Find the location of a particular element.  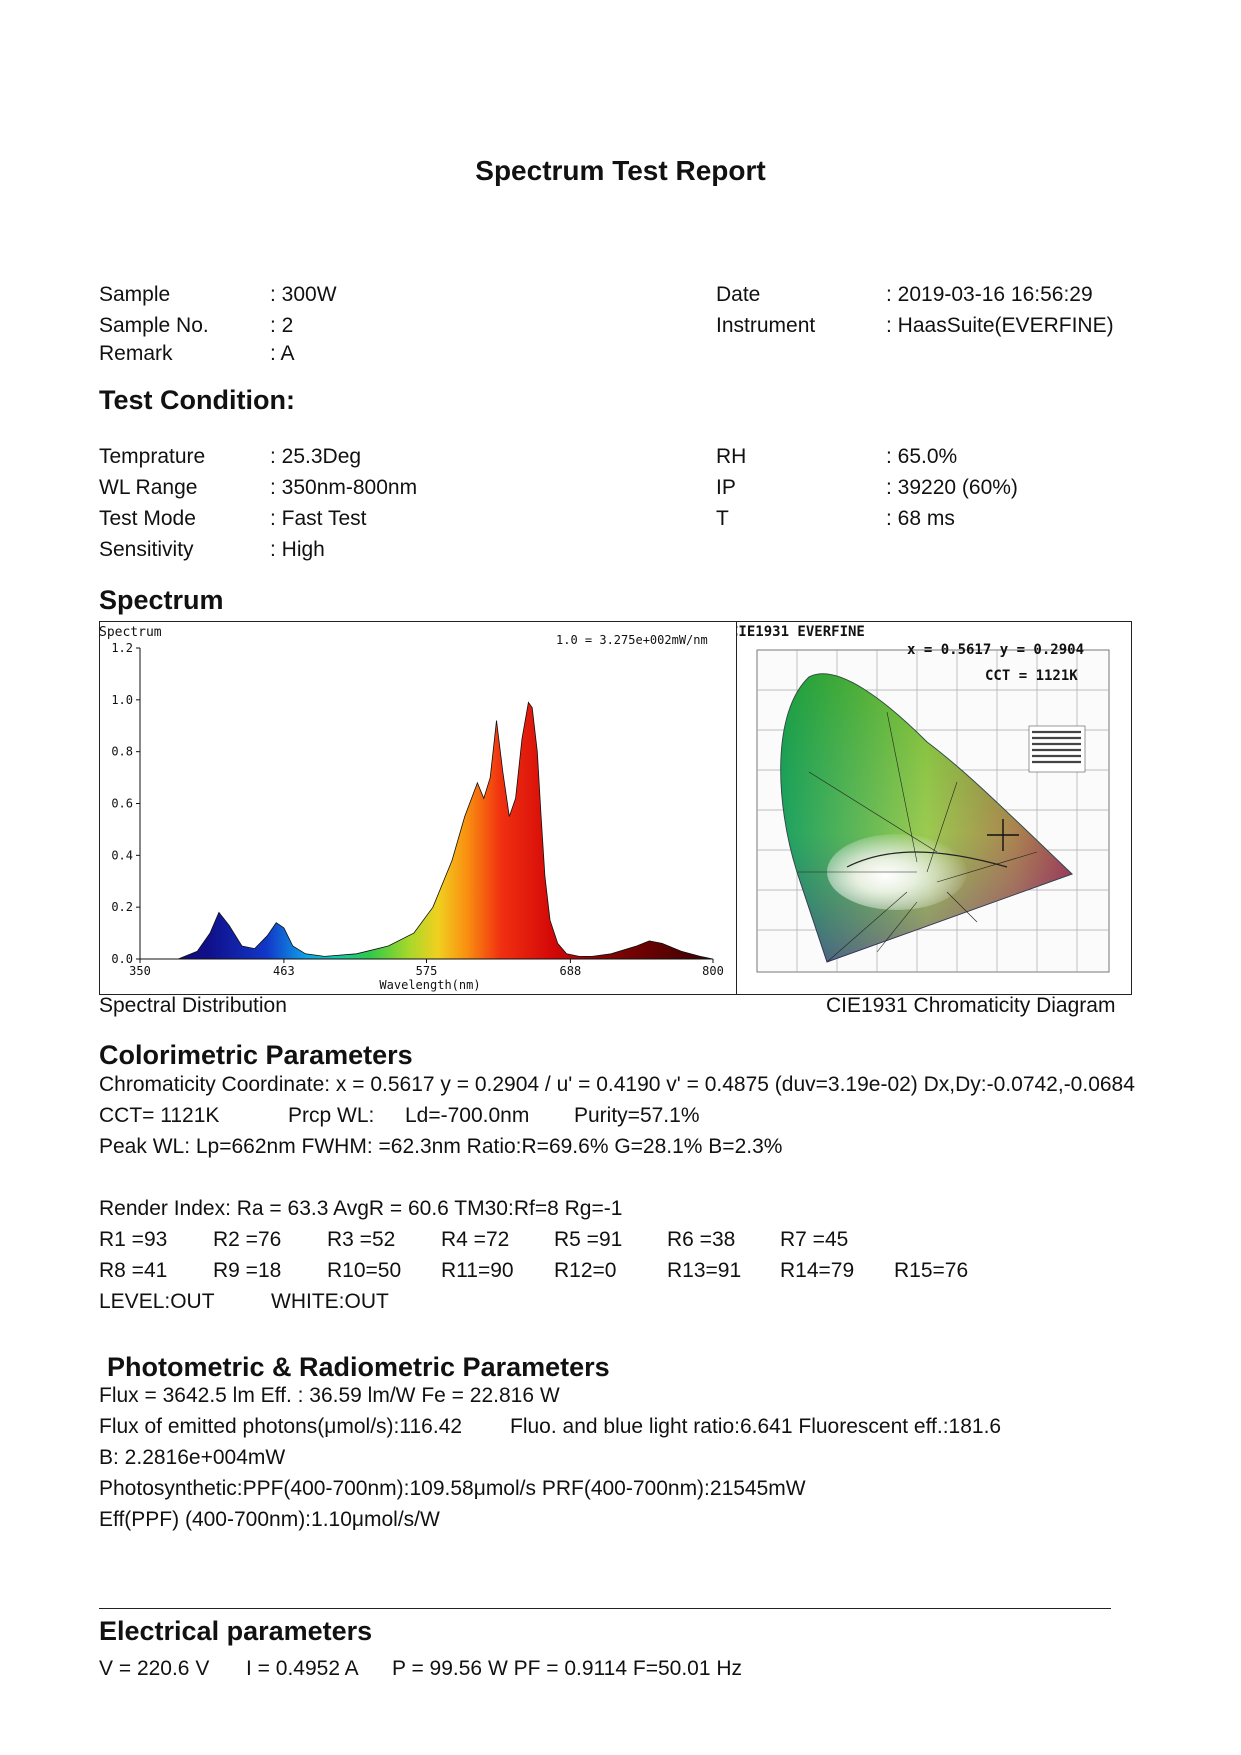

y-tick-label: 0.0 is located at coordinates (122, 959).